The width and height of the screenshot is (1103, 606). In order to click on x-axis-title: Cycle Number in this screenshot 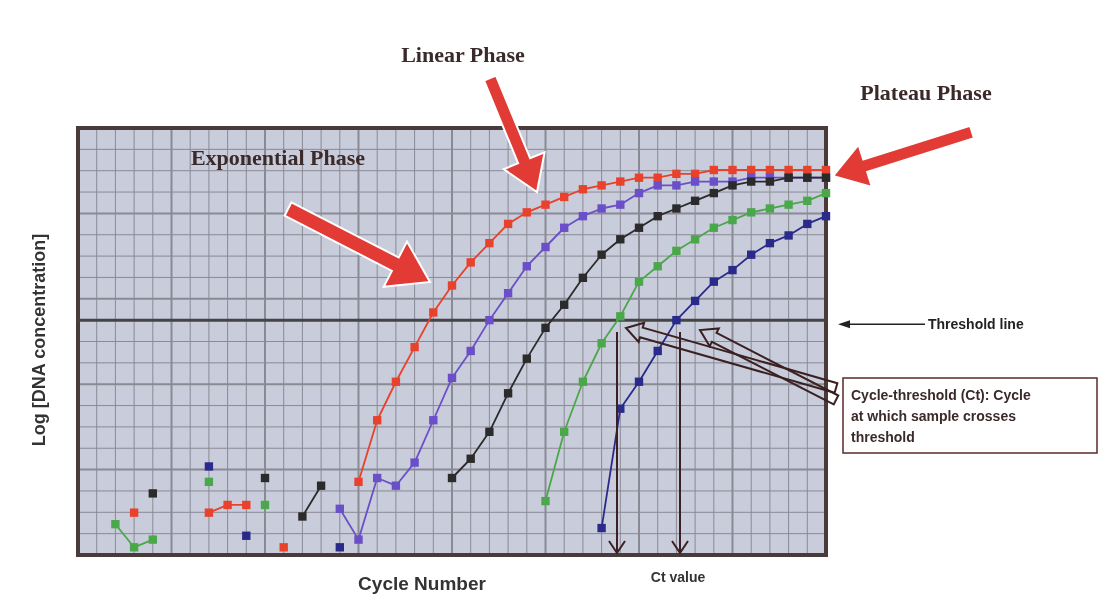, I will do `click(422, 583)`.